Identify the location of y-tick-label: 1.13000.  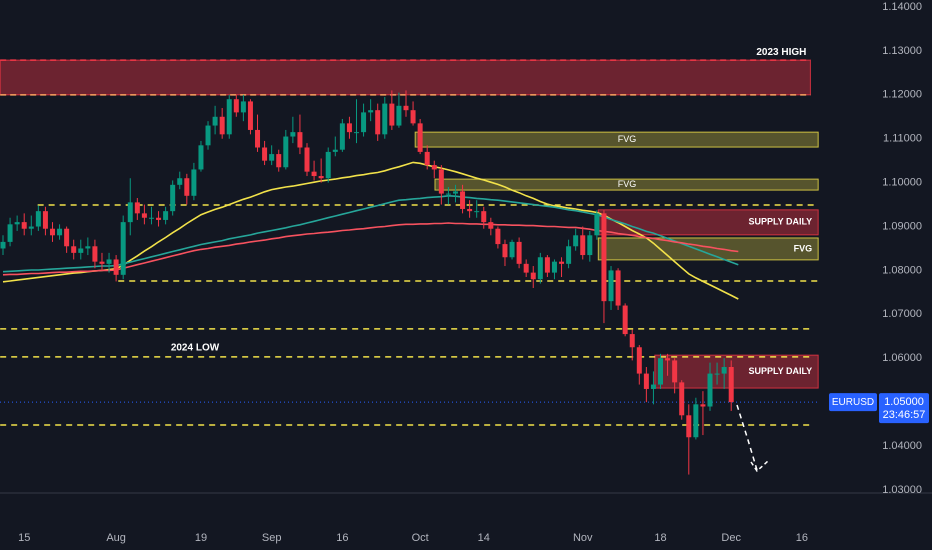
(902, 51).